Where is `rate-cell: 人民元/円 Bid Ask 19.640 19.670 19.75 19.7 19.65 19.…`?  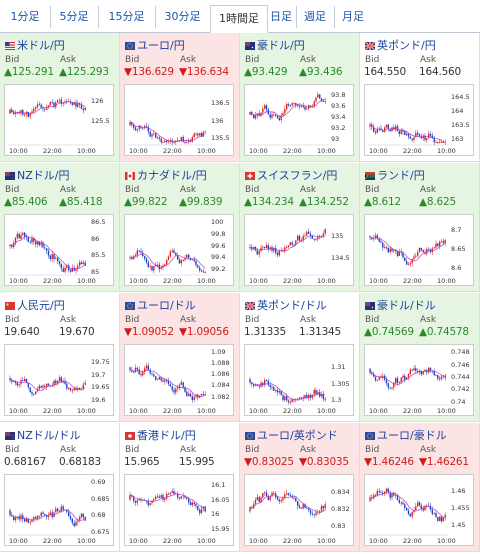
rate-cell: 人民元/円 Bid Ask 19.640 19.670 19.75 19.7 19.65 19.… is located at coordinates (60, 357).